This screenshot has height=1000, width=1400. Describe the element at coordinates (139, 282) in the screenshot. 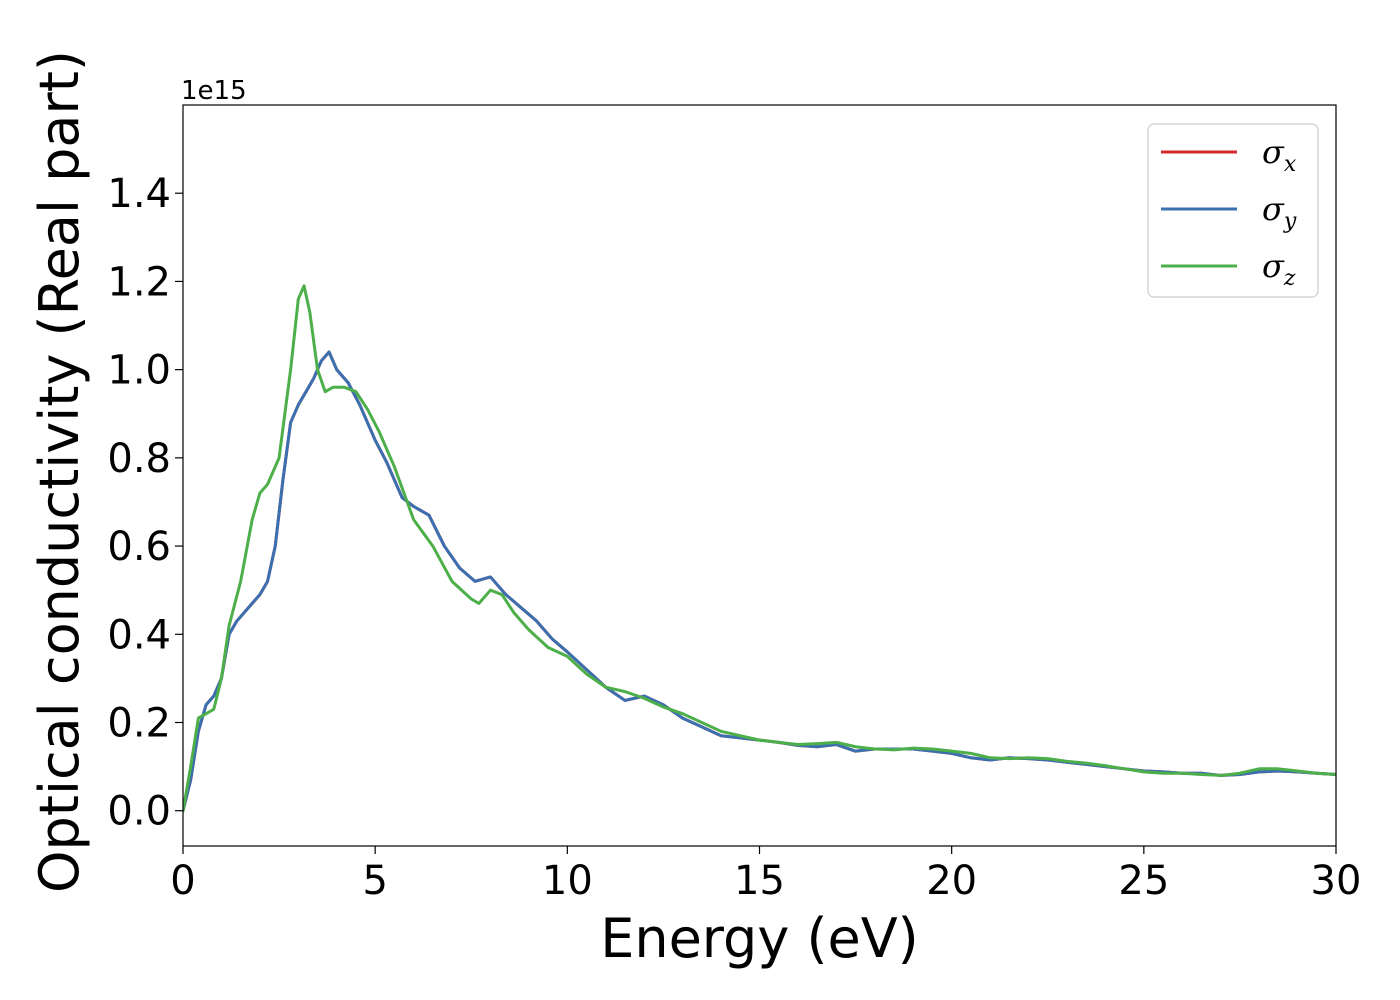

I see `y-tick-label: 1.2` at that location.